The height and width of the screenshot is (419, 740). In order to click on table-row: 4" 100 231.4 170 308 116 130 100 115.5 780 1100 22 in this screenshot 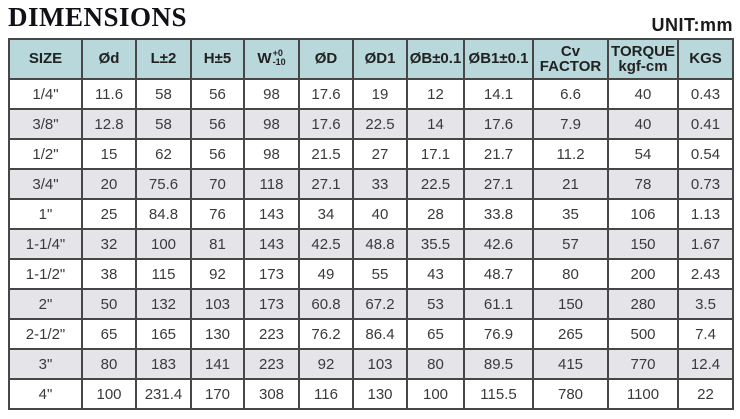, I will do `click(371, 394)`.